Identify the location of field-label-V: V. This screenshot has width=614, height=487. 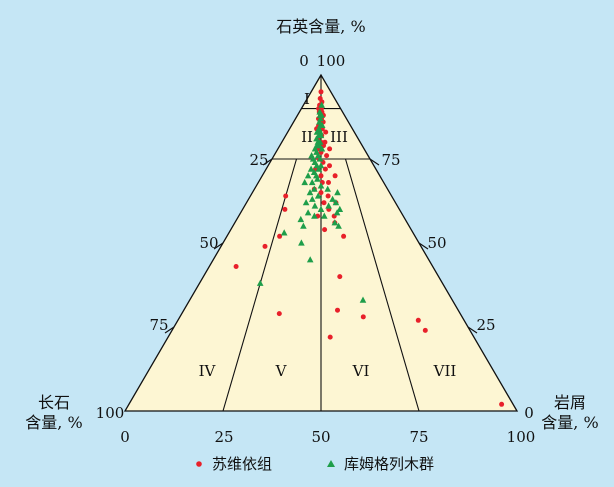
(281, 371).